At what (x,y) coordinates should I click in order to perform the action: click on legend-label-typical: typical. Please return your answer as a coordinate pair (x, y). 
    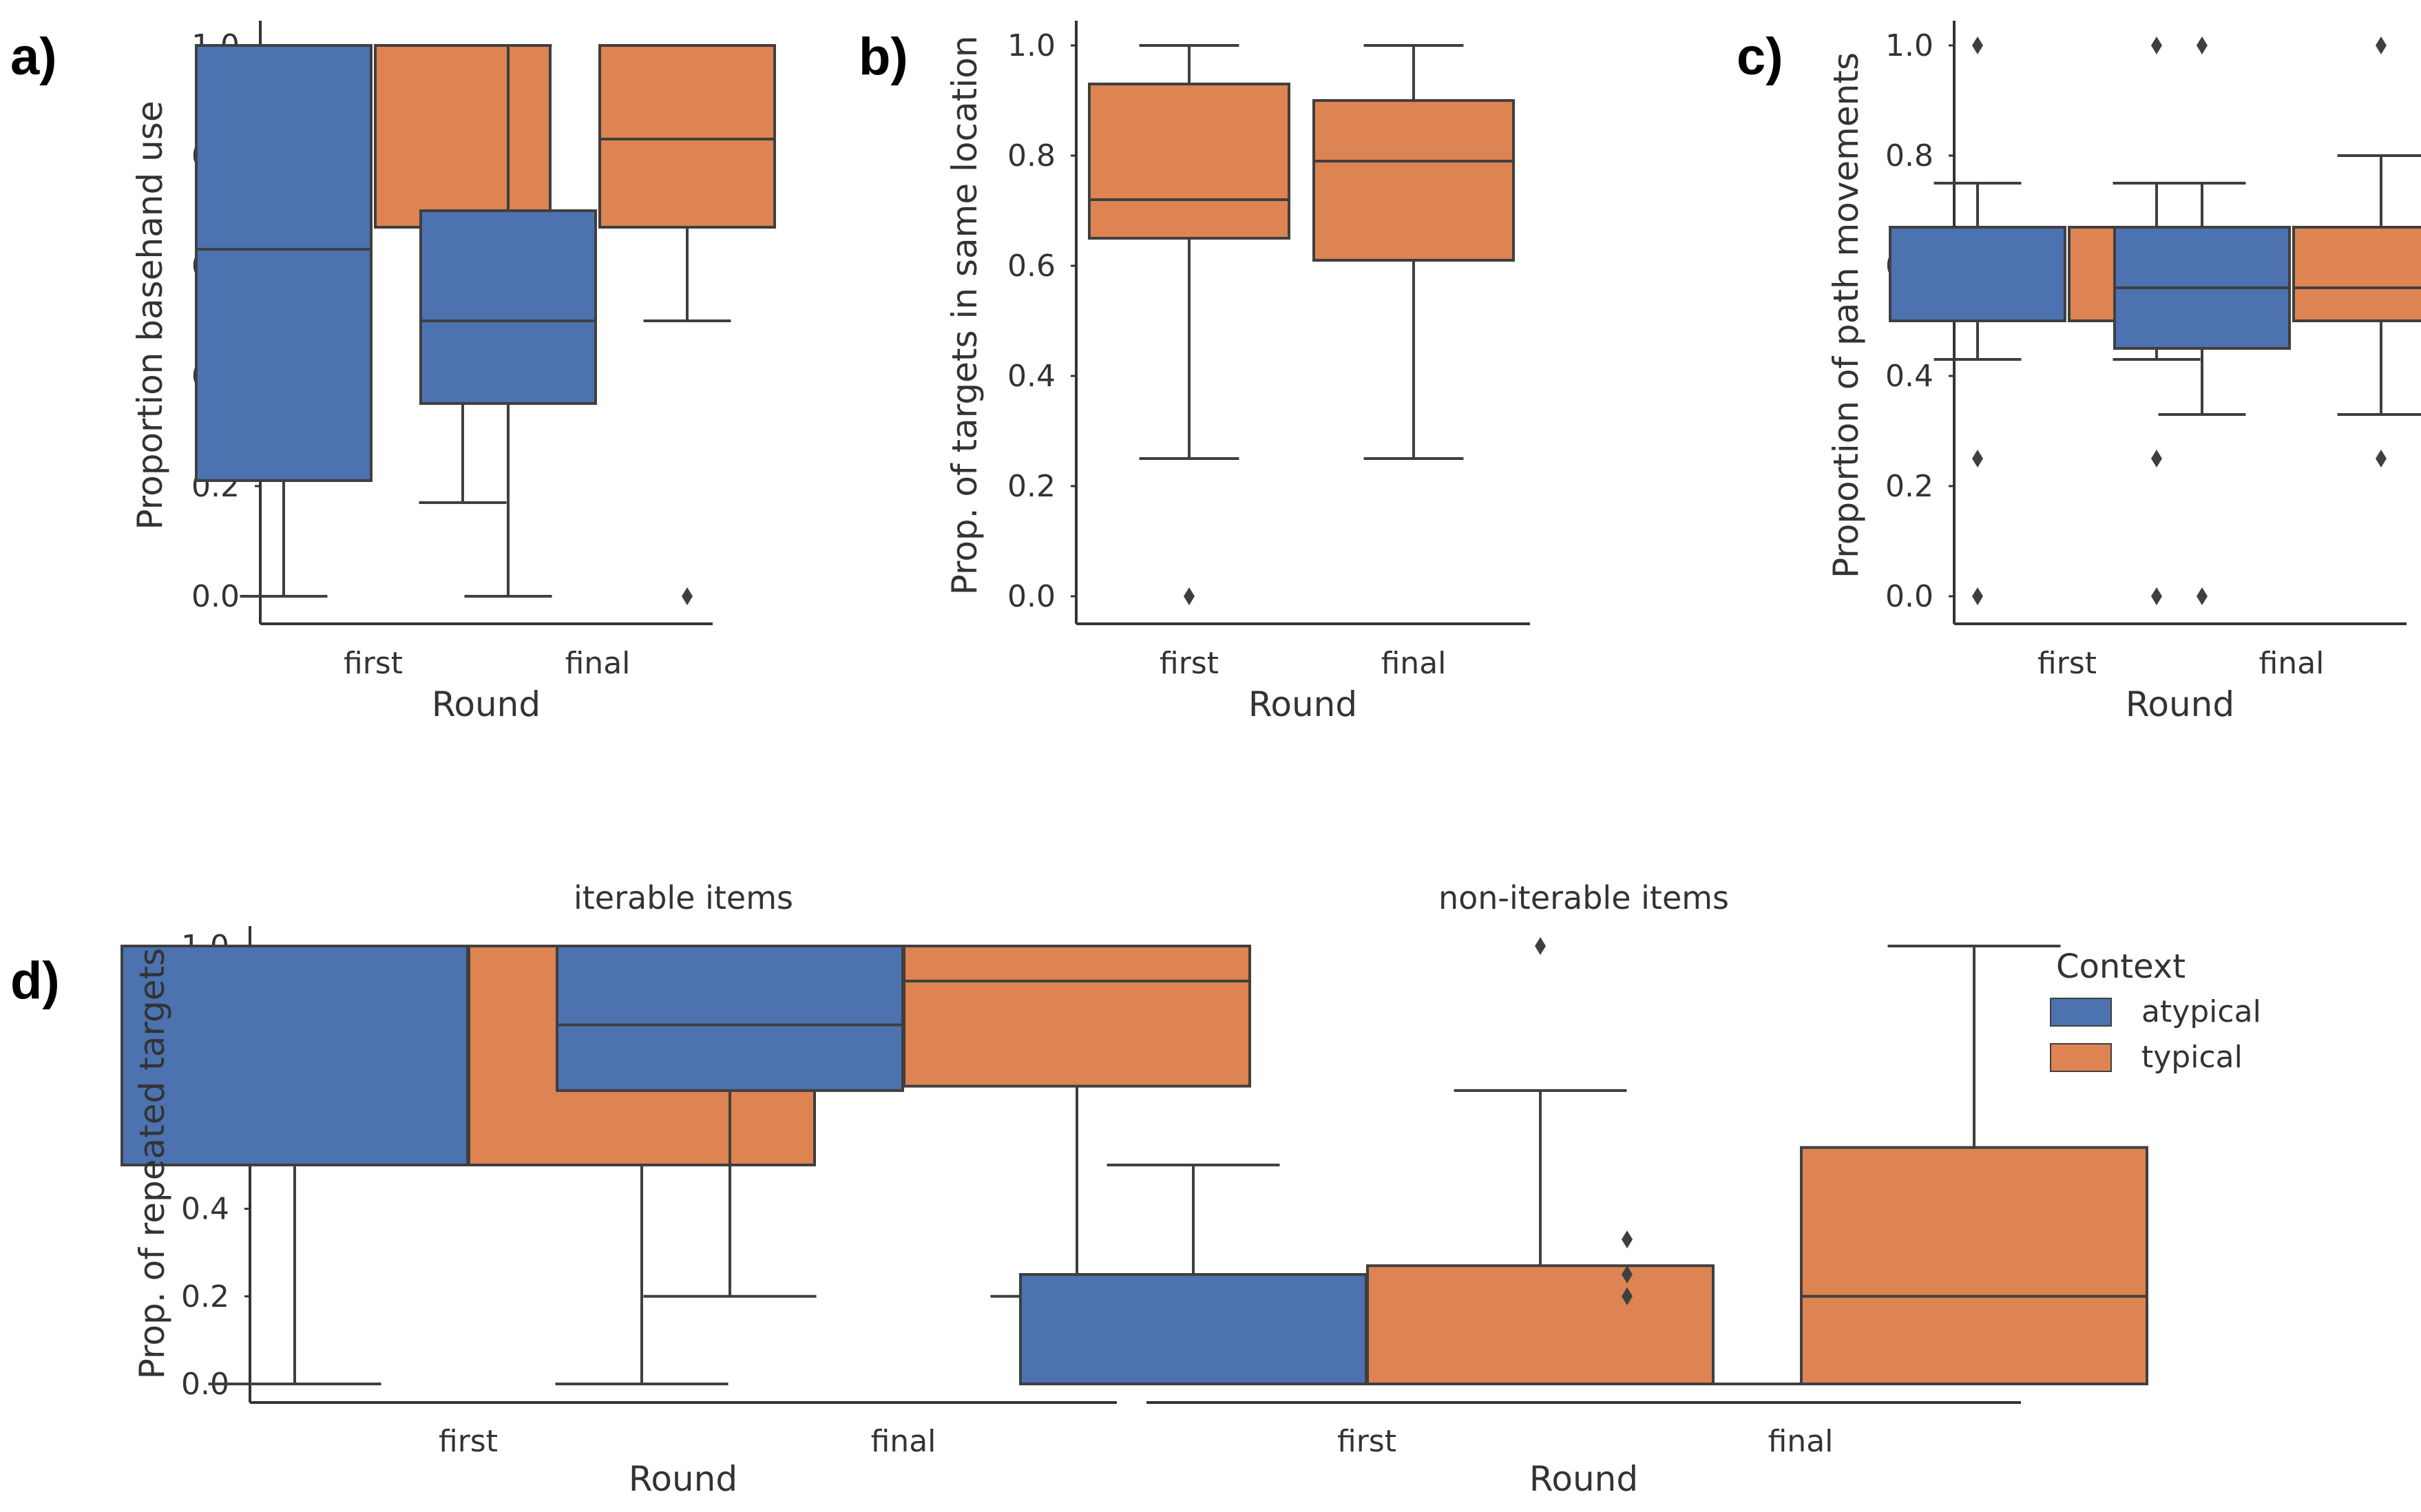
    Looking at the image, I should click on (2192, 1057).